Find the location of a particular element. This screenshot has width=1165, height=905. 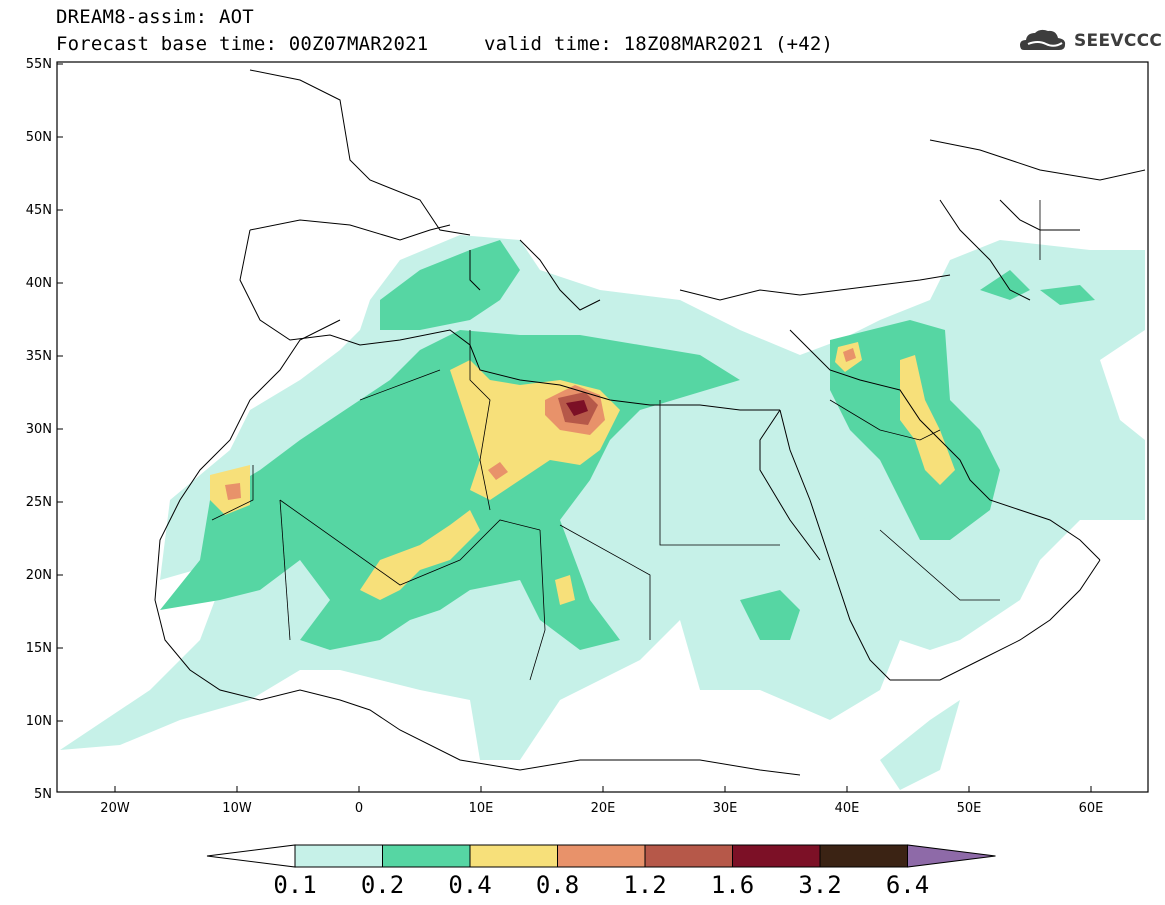

colorbar-label: 0.1 is located at coordinates (294, 885).